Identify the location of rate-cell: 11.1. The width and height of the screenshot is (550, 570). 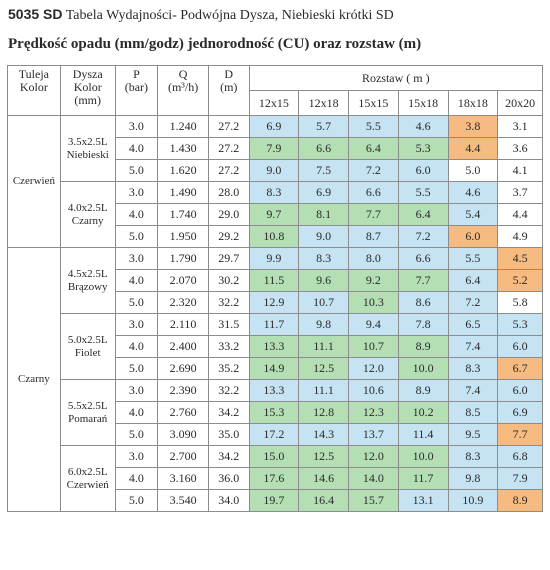
(324, 390).